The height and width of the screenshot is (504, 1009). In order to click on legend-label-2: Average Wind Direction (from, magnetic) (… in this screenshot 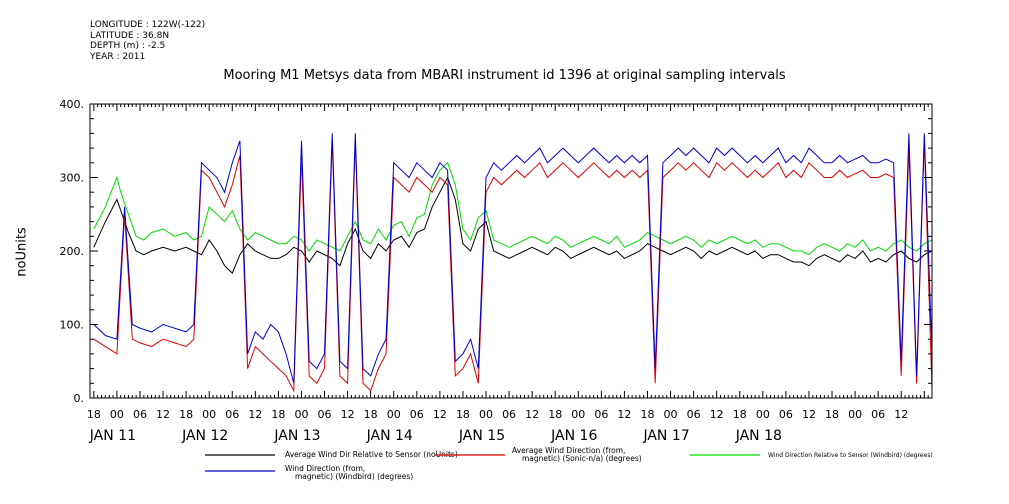, I will do `click(577, 454)`.